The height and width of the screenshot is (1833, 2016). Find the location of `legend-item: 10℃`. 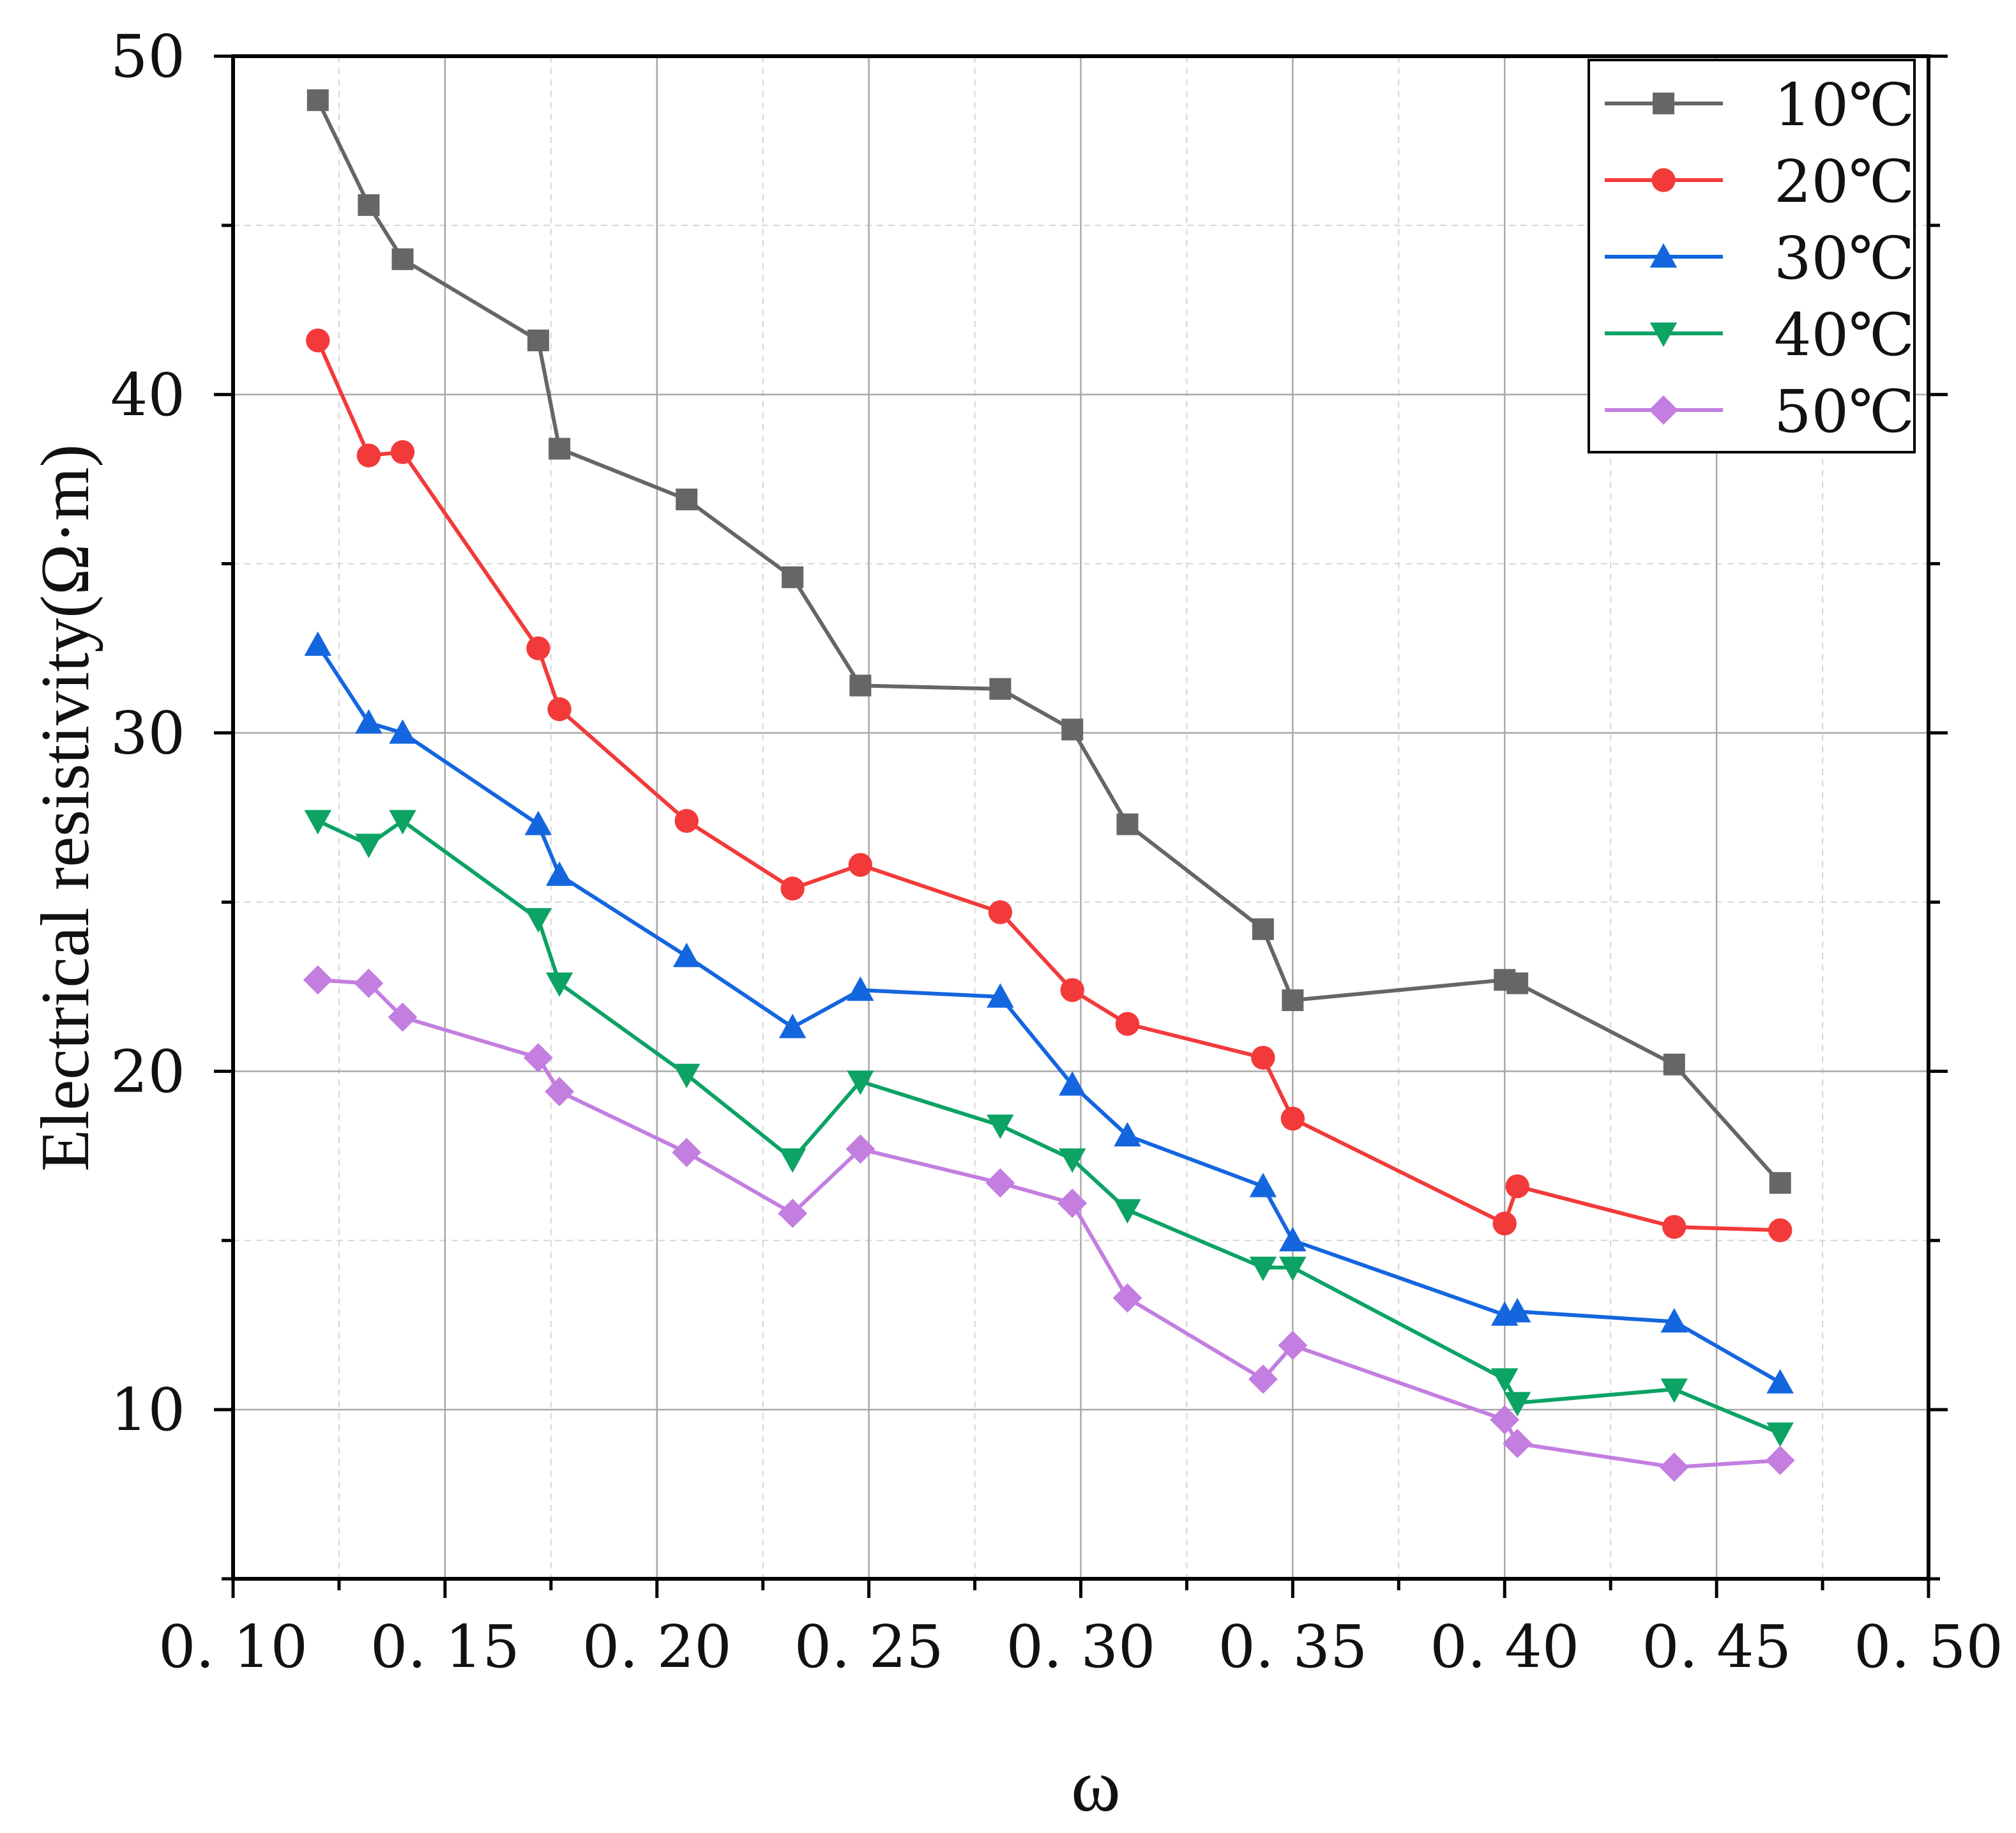

legend-item: 10℃ is located at coordinates (1759, 105).